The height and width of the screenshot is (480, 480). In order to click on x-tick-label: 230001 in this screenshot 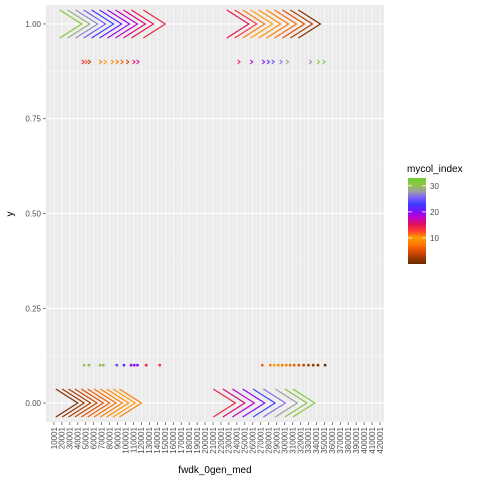, I will do `click(229, 439)`.